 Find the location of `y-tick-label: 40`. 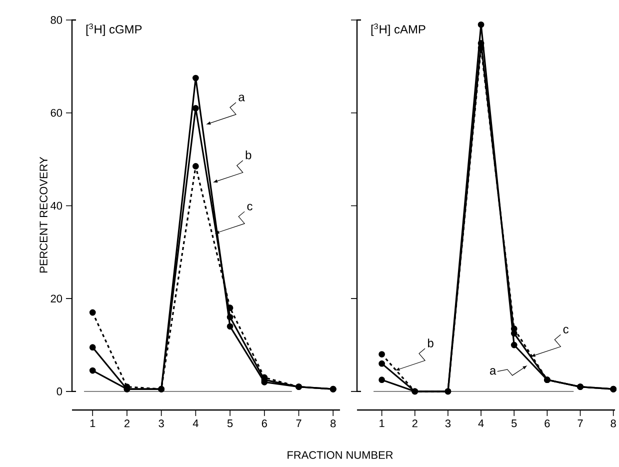

y-tick-label: 40 is located at coordinates (56, 206).